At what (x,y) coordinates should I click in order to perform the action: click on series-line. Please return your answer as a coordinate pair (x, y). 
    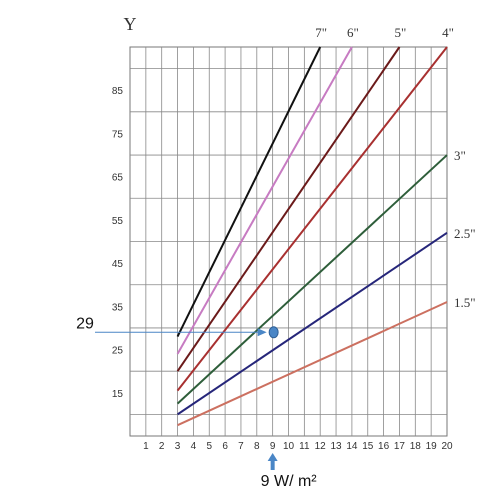
    Looking at the image, I should click on (312, 364).